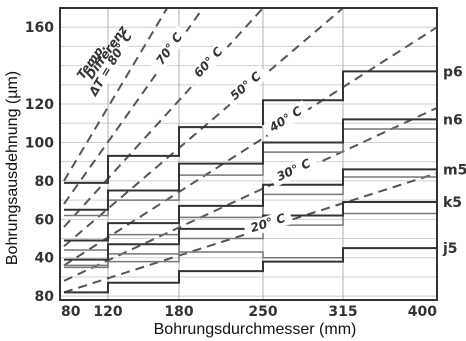 The width and height of the screenshot is (466, 341). I want to click on temperature-label: 60° C, so click(208, 62).